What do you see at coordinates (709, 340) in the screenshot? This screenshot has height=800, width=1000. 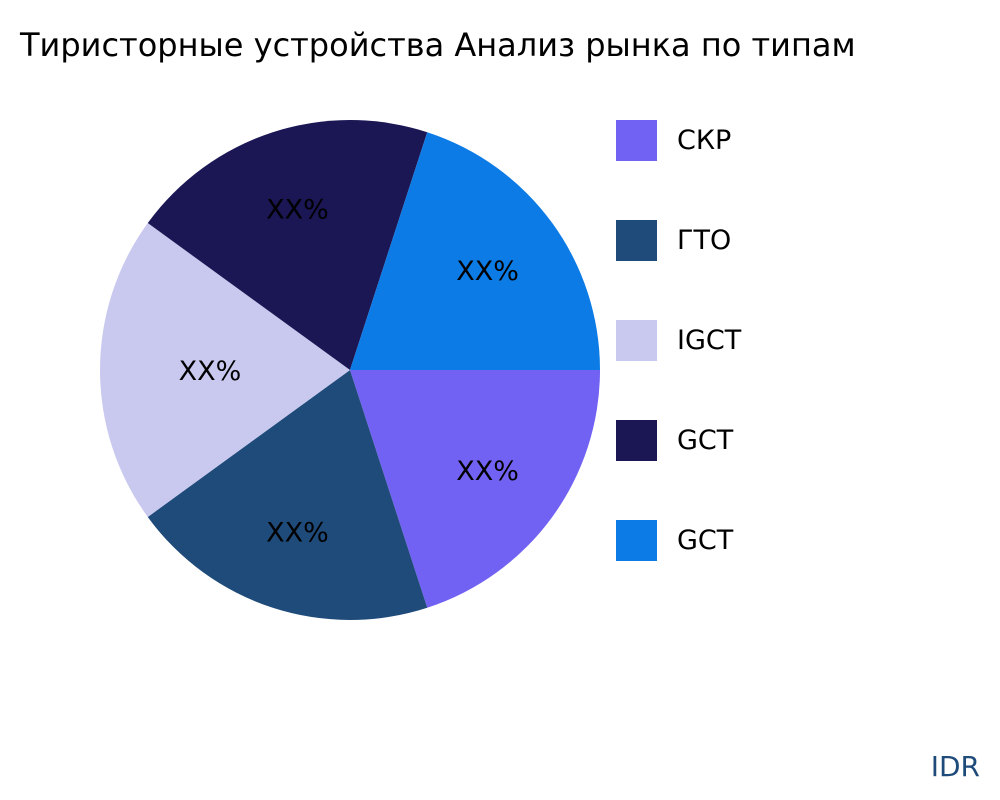 I see `legend-label: IGCT` at bounding box center [709, 340].